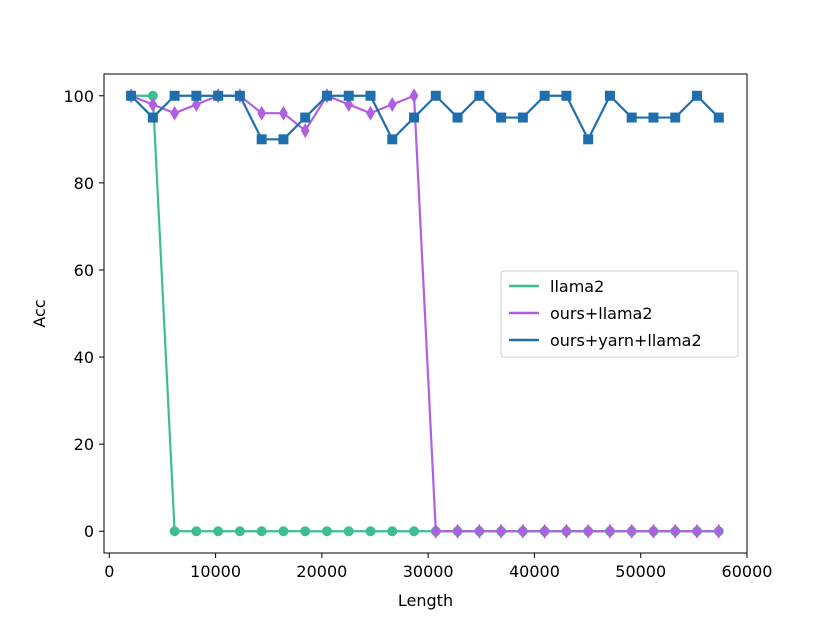  Describe the element at coordinates (84, 444) in the screenshot. I see `y-tick-label: 20` at that location.